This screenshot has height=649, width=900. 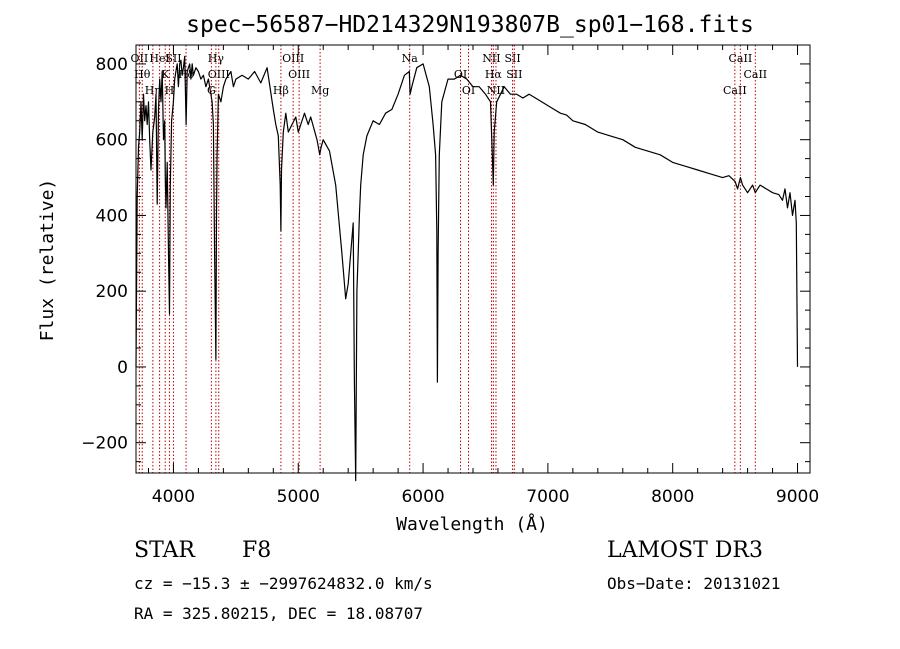 I want to click on coordinates-text: RA = 325.80215, DEC = 18.08707, so click(x=278, y=613).